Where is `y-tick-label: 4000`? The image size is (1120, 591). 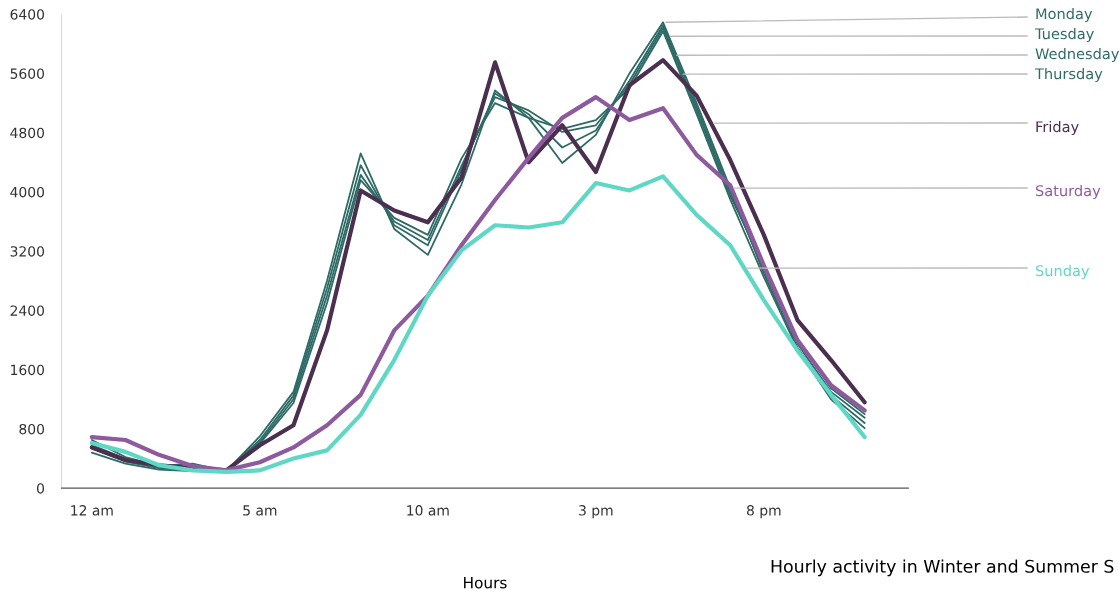 y-tick-label: 4000 is located at coordinates (27, 192).